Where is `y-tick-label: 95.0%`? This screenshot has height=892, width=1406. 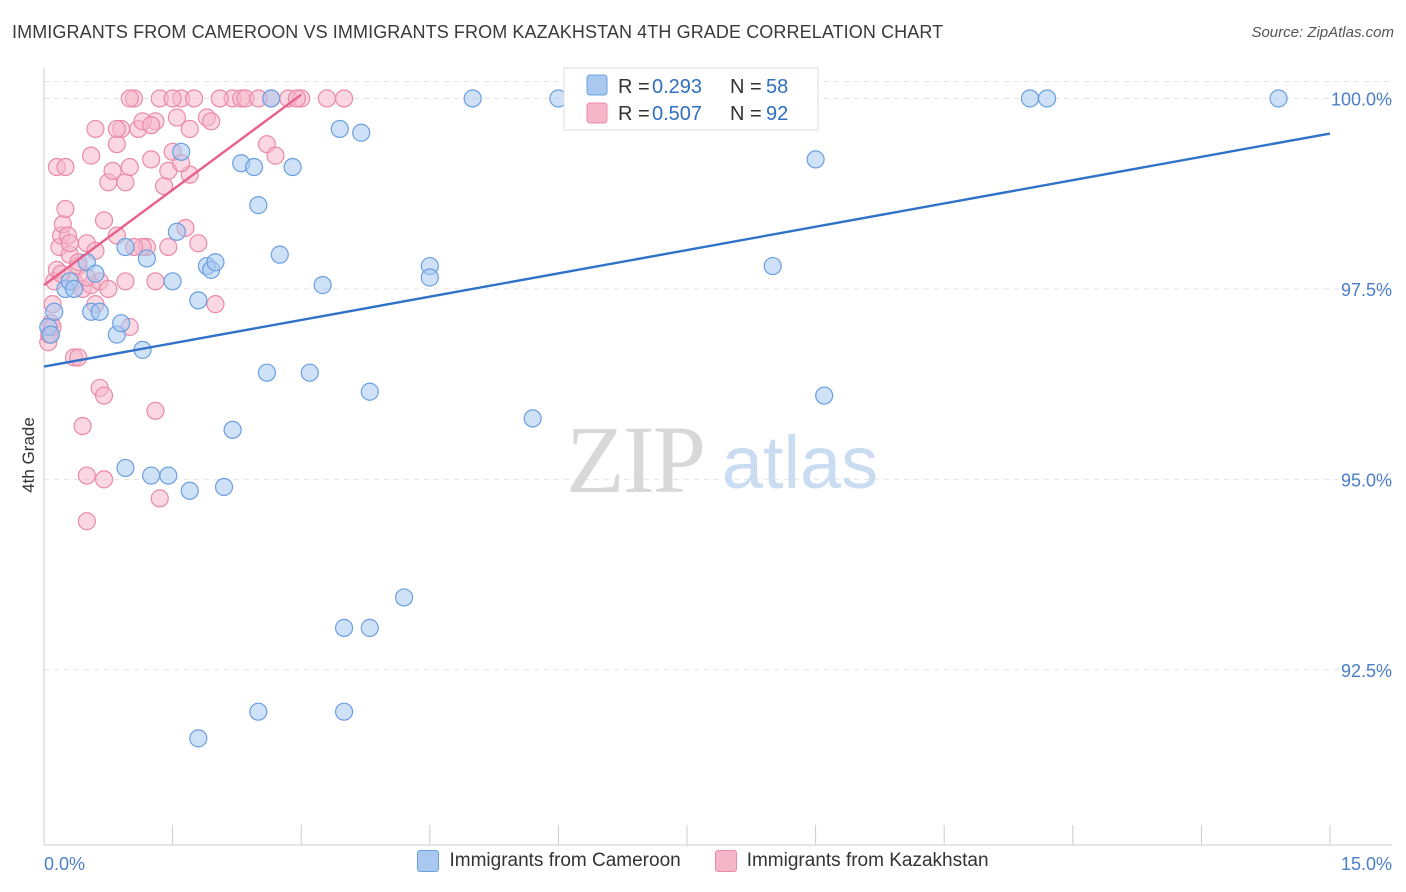 y-tick-label: 95.0% is located at coordinates (1366, 480).